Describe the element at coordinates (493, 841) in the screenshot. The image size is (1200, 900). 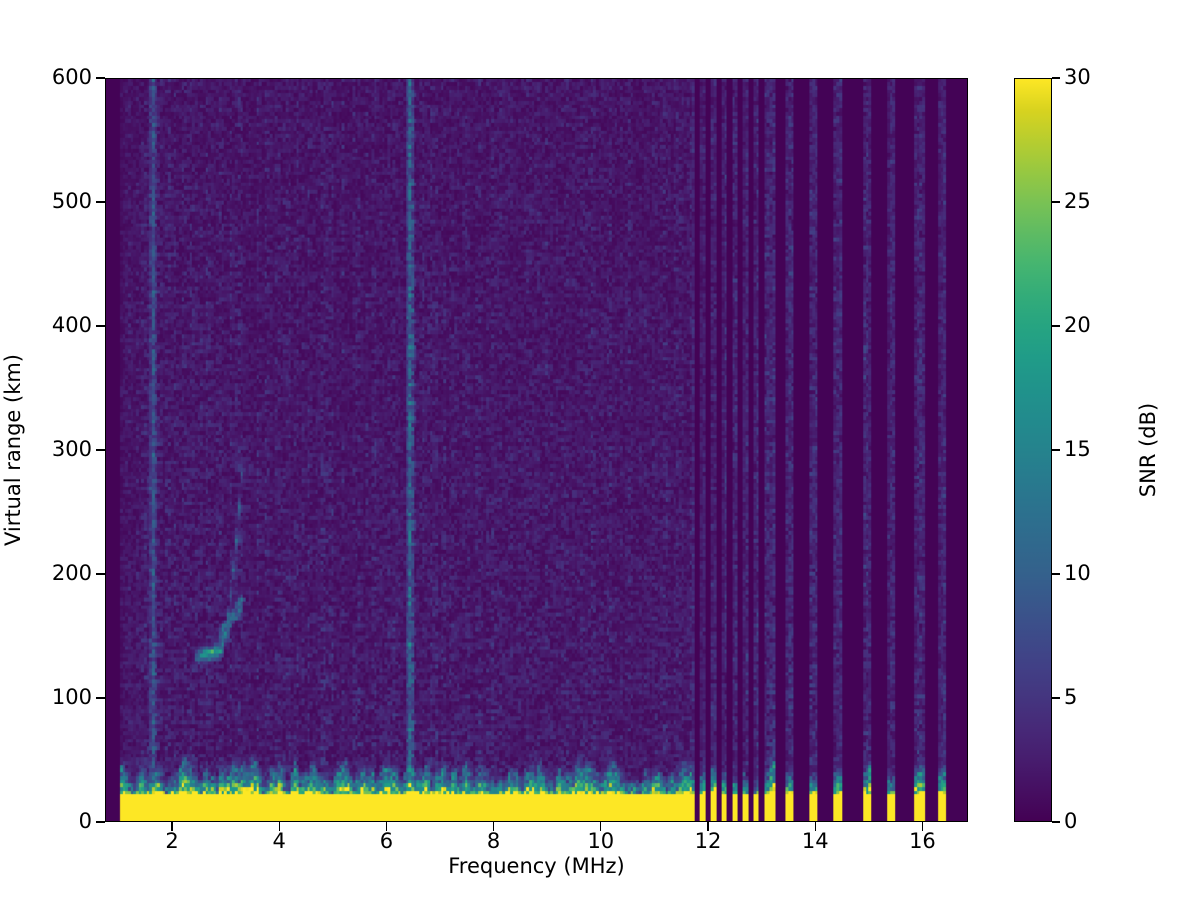
I see `x-tick-label: 8` at that location.